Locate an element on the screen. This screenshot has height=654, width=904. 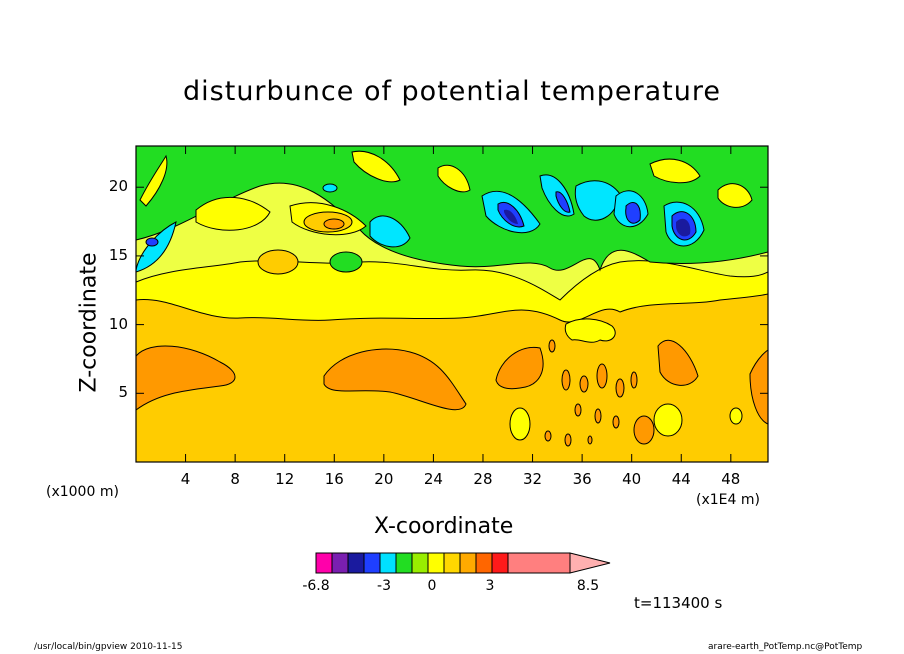
x-tick-label: 32 is located at coordinates (533, 479).